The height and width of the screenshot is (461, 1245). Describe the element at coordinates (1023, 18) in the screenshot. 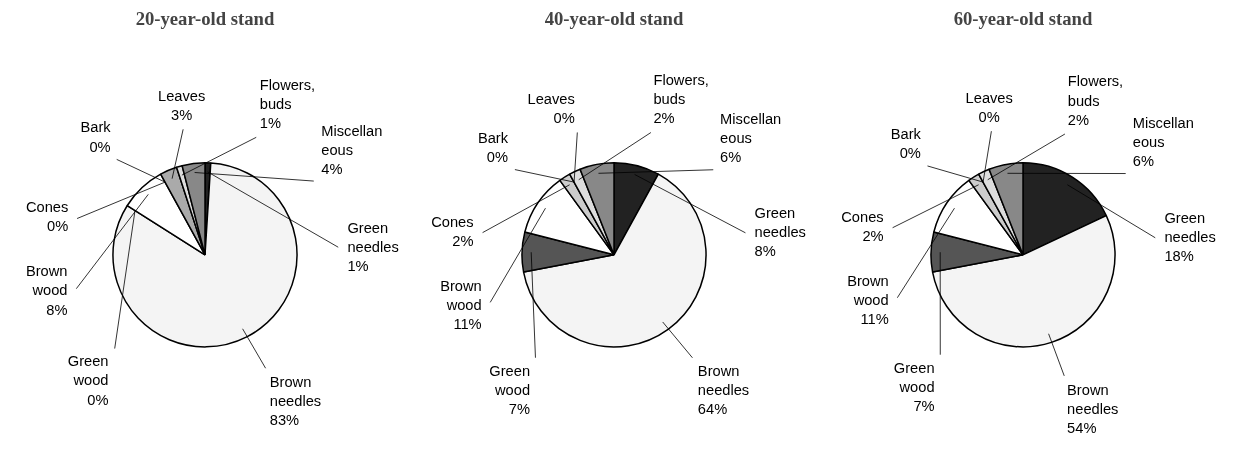

I see `chart-title: 60-year-old stand` at that location.